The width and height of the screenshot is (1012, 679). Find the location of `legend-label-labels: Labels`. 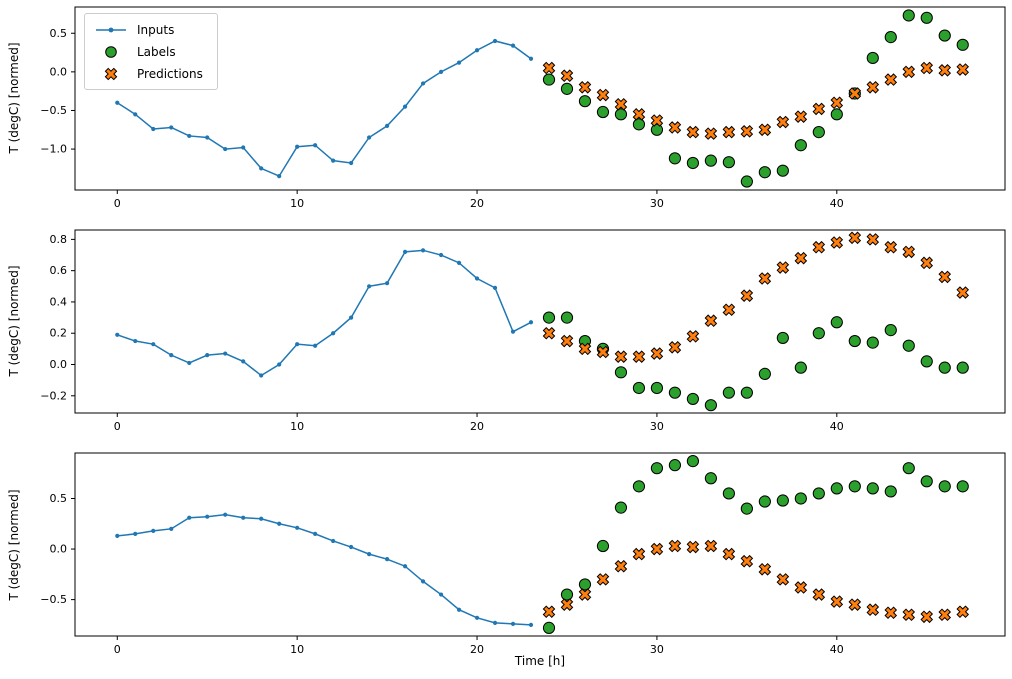

legend-label-labels: Labels is located at coordinates (156, 51).